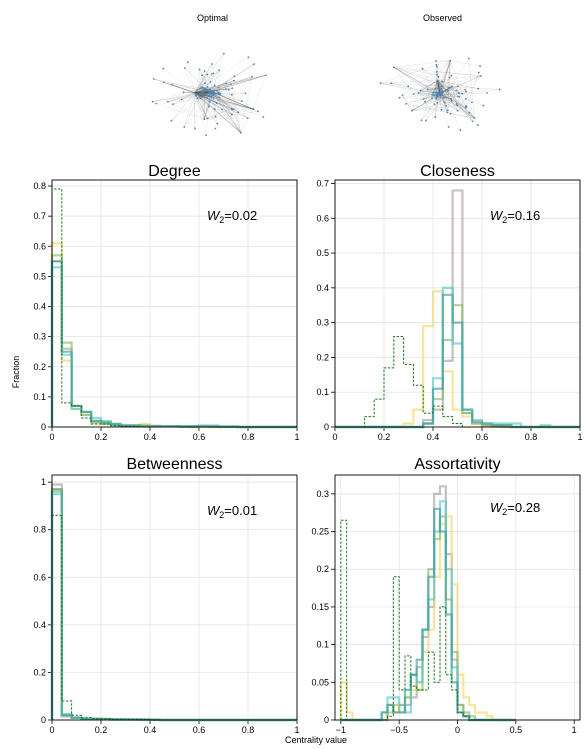 The width and height of the screenshot is (585, 749). Describe the element at coordinates (320, 682) in the screenshot. I see `y-tick-label: 0.05` at that location.